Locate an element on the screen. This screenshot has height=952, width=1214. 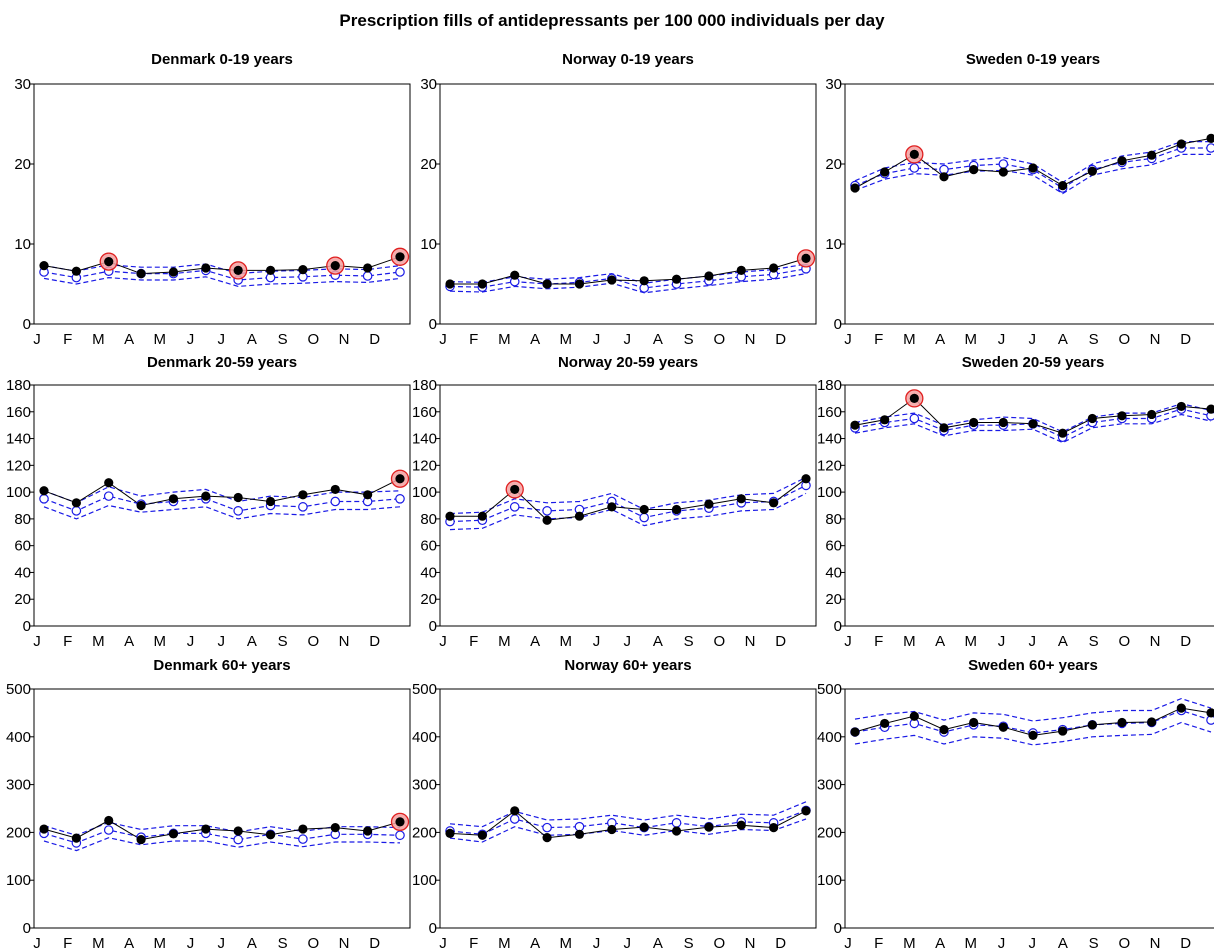
panel-title: Sweden 60+ years is located at coordinates (1033, 665).